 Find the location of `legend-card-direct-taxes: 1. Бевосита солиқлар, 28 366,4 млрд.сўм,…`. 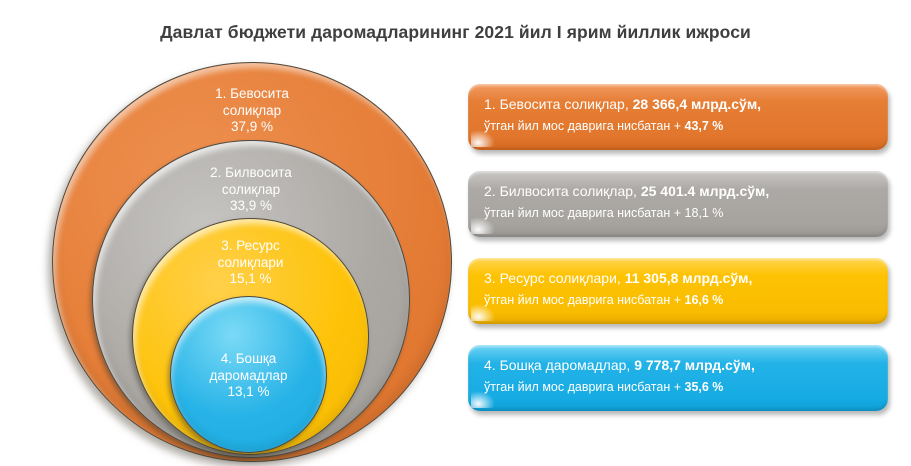

legend-card-direct-taxes: 1. Бевосита солиқлар, 28 366,4 млрд.сўм,… is located at coordinates (678, 117).